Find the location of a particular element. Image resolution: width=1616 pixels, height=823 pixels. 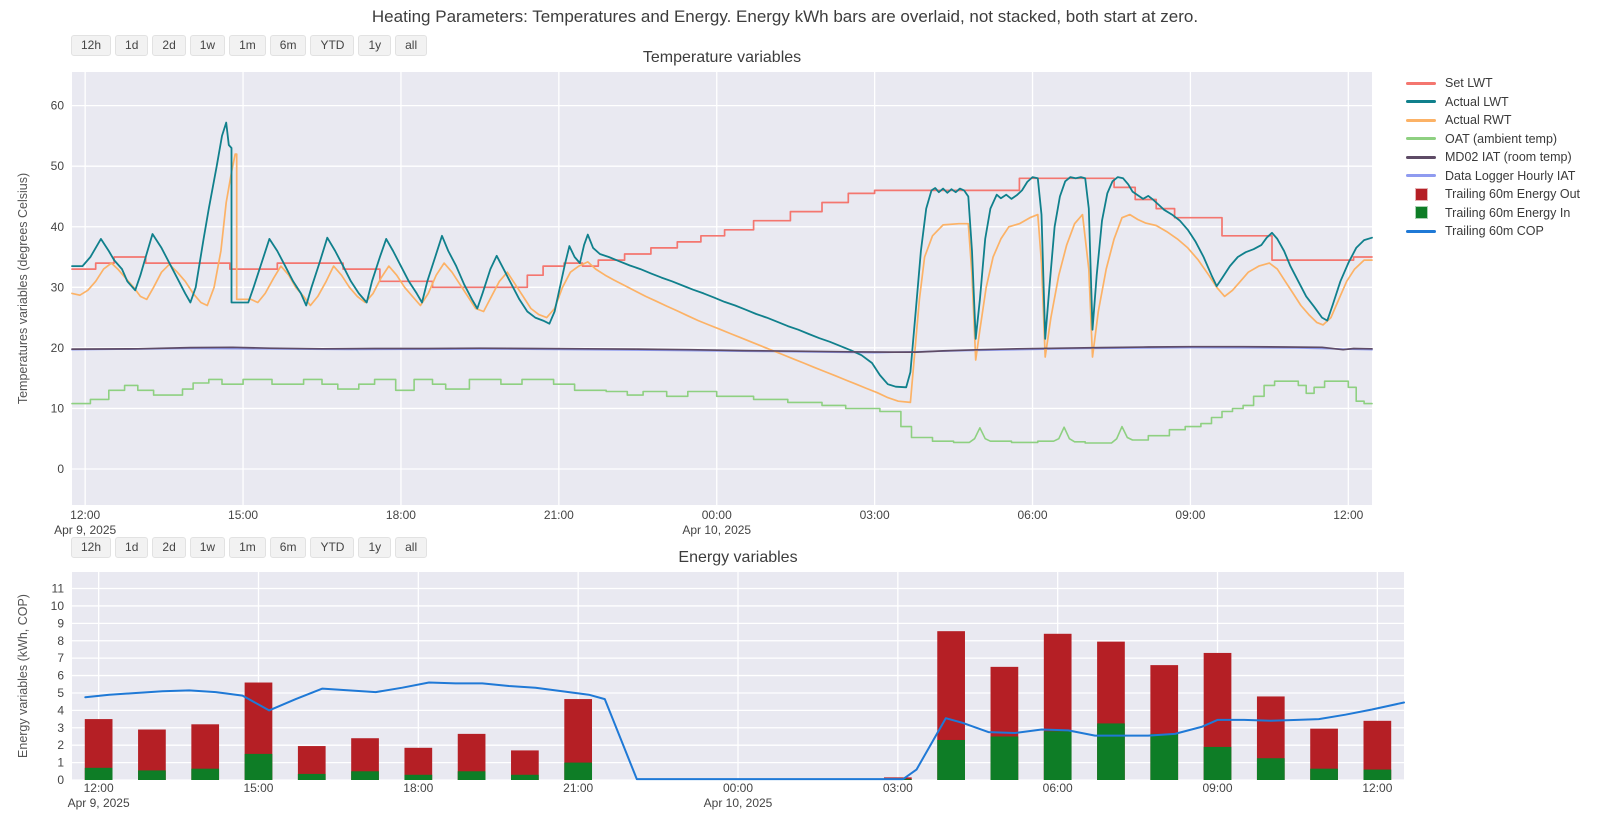

y-tick-label: 7 is located at coordinates (60, 658).